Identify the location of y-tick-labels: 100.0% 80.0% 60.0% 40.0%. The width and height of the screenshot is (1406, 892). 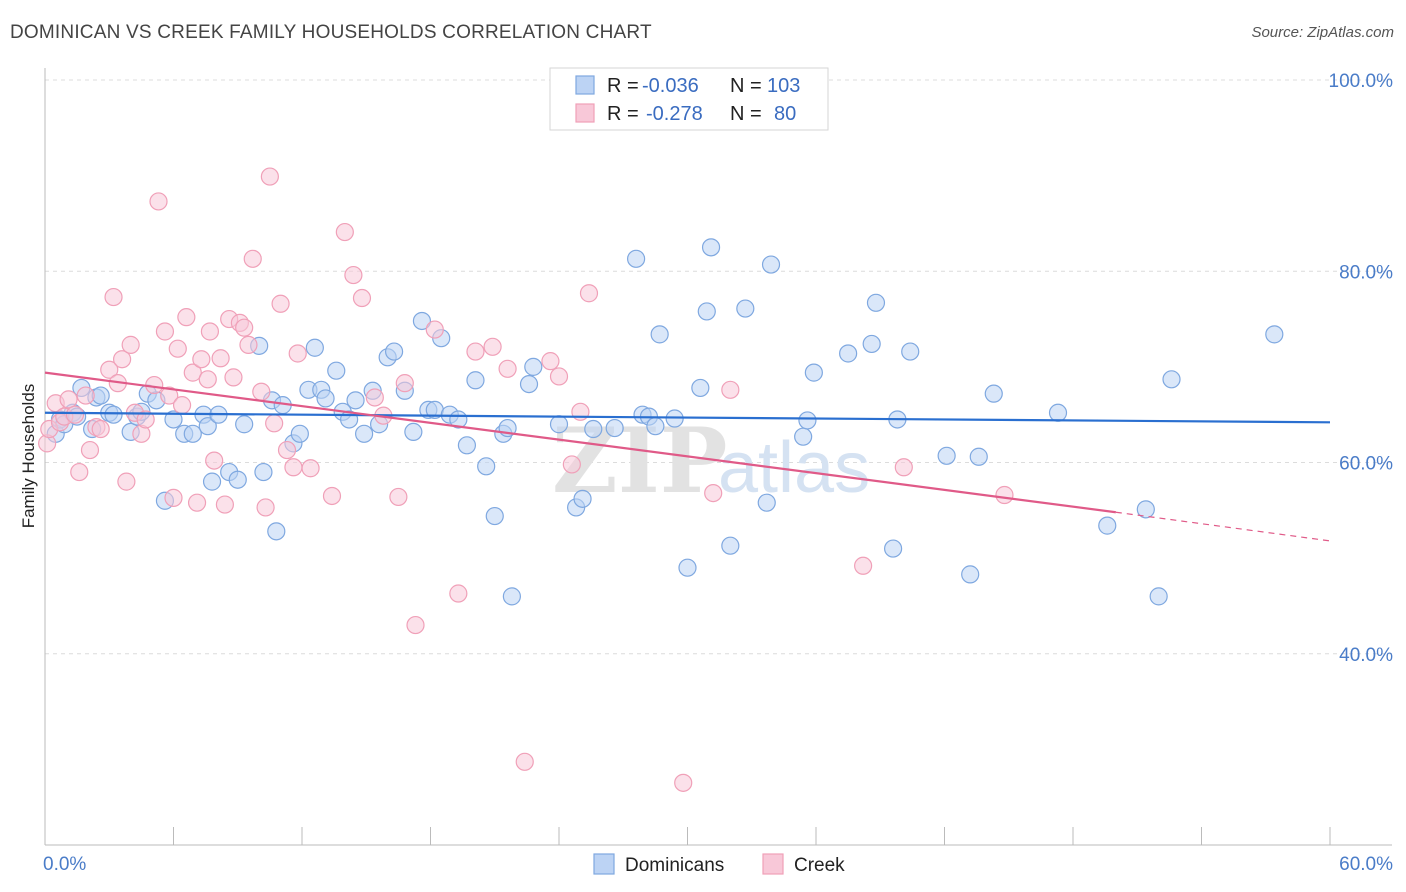
(1361, 368).